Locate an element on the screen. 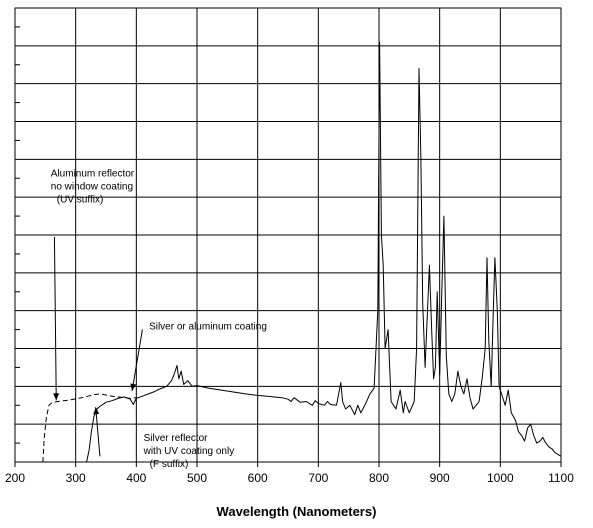 This screenshot has height=528, width=593. annotation-text: no window coating is located at coordinates (92, 186).